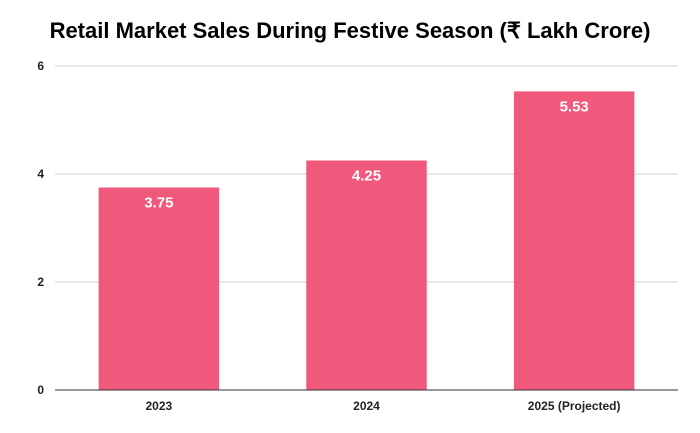  What do you see at coordinates (158, 203) in the screenshot?
I see `data-label: 3.75` at bounding box center [158, 203].